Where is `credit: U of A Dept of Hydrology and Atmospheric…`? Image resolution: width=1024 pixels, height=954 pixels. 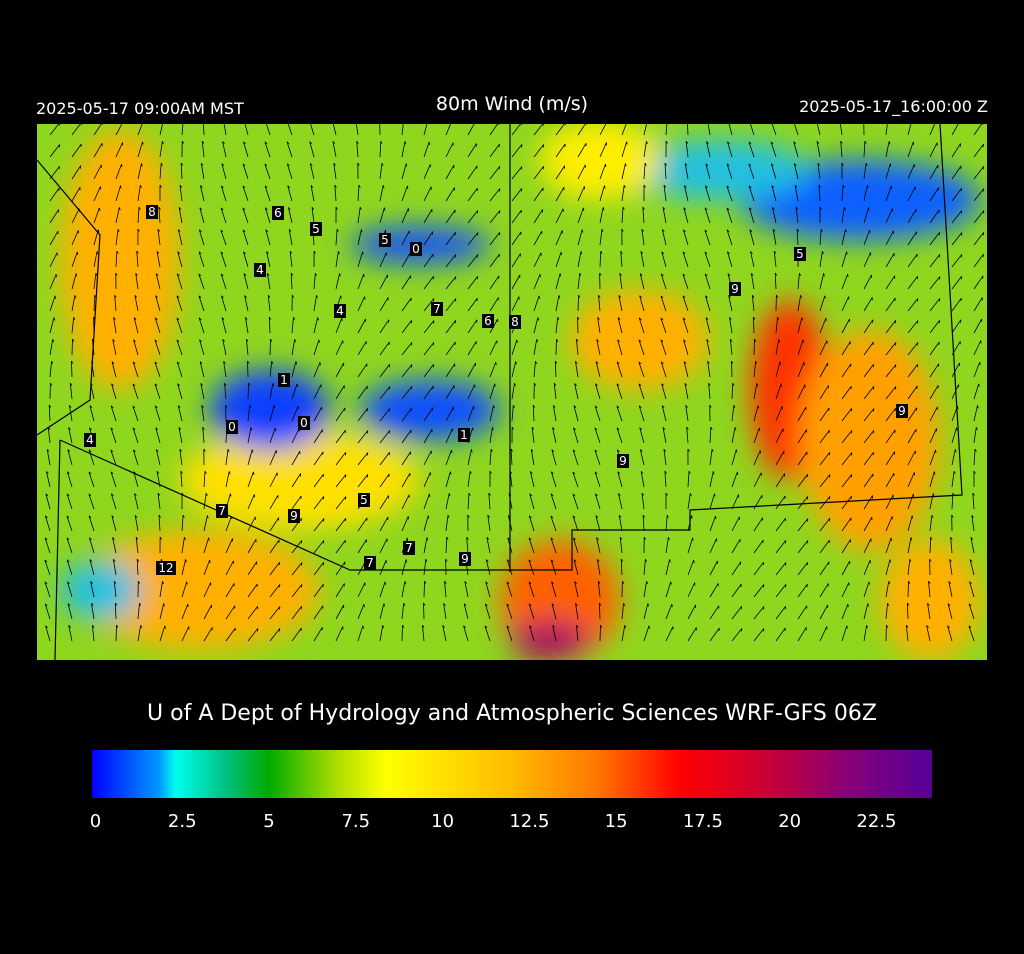
credit: U of A Dept of Hydrology and Atmospheric… is located at coordinates (512, 713).